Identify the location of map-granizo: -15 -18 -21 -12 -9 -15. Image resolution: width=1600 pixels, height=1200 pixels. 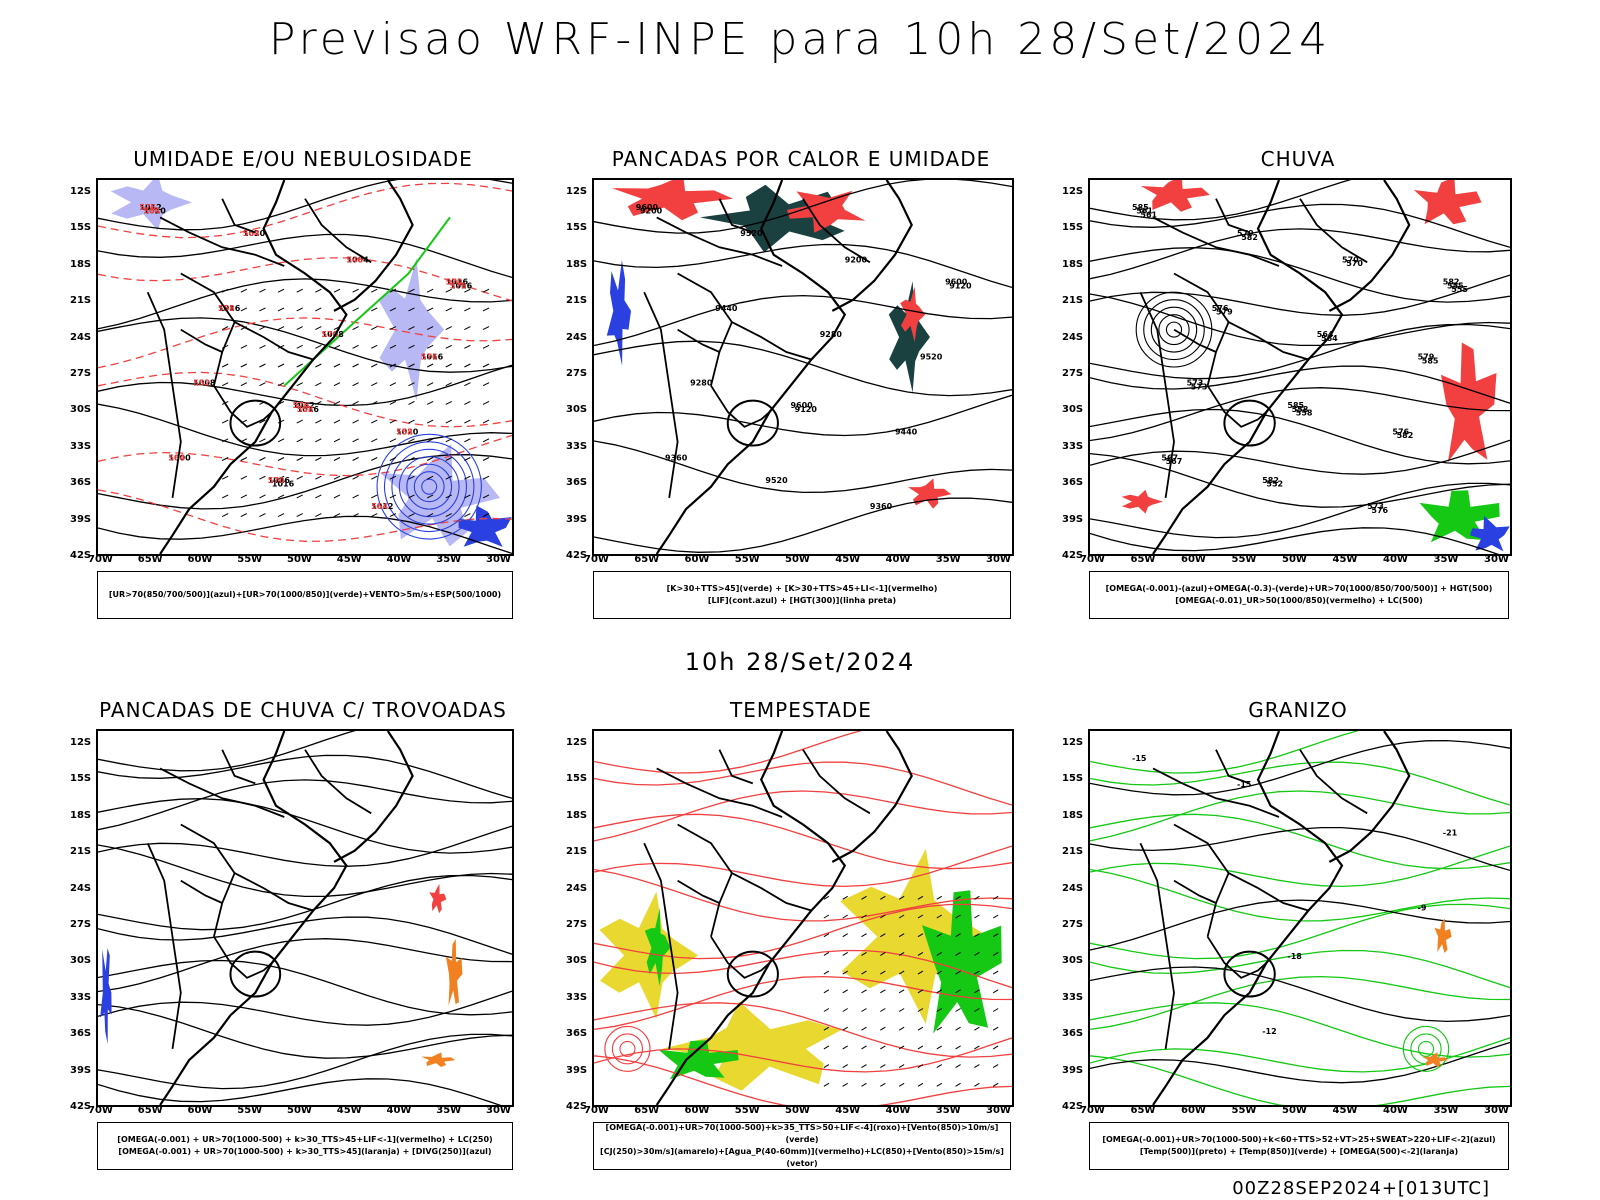
(1300, 918).